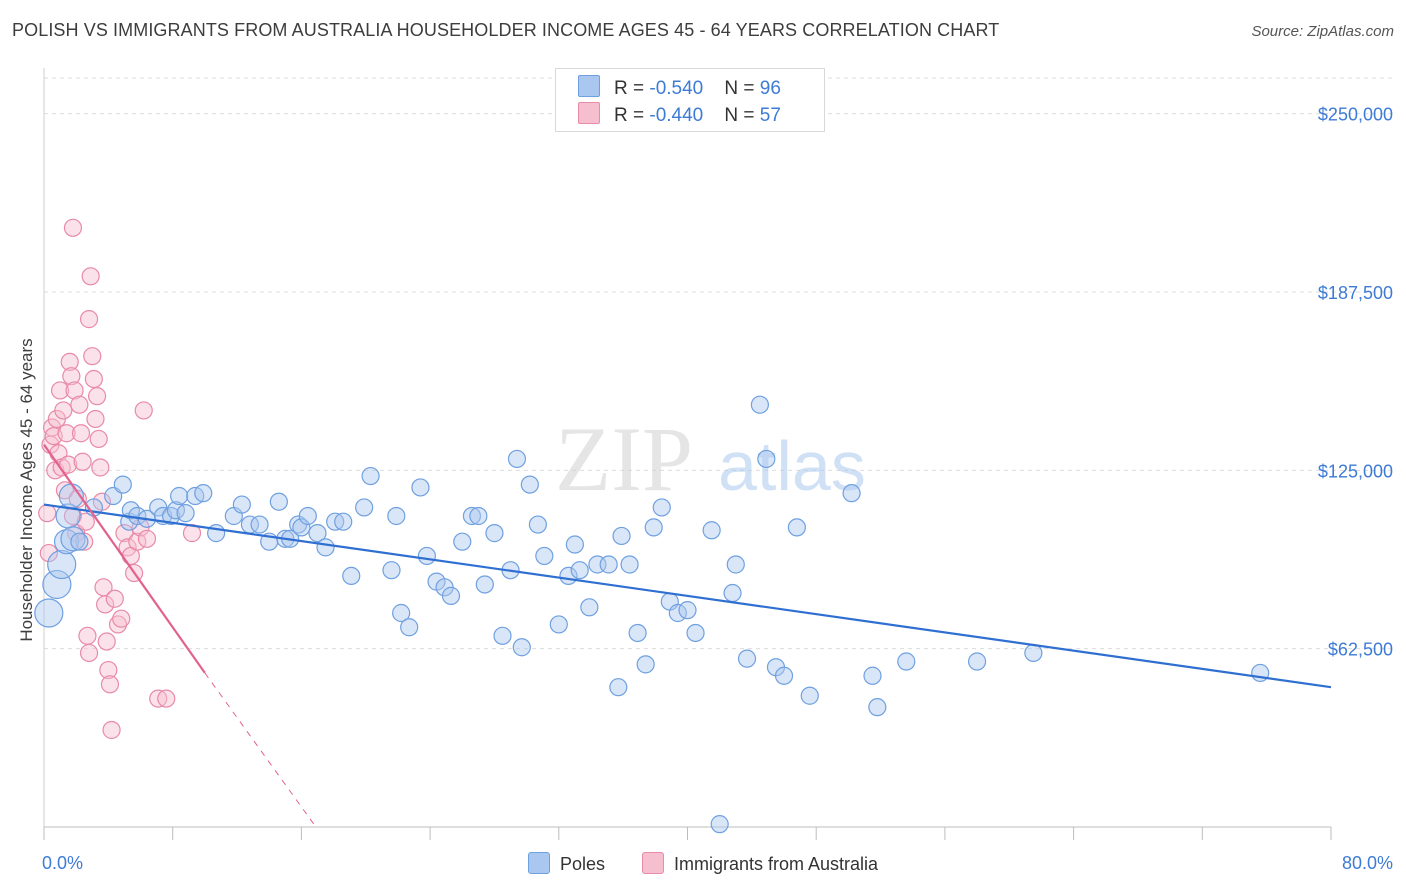 The image size is (1406, 892). What do you see at coordinates (1360, 650) in the screenshot?
I see `y-tick-label: $62,500` at bounding box center [1360, 650].